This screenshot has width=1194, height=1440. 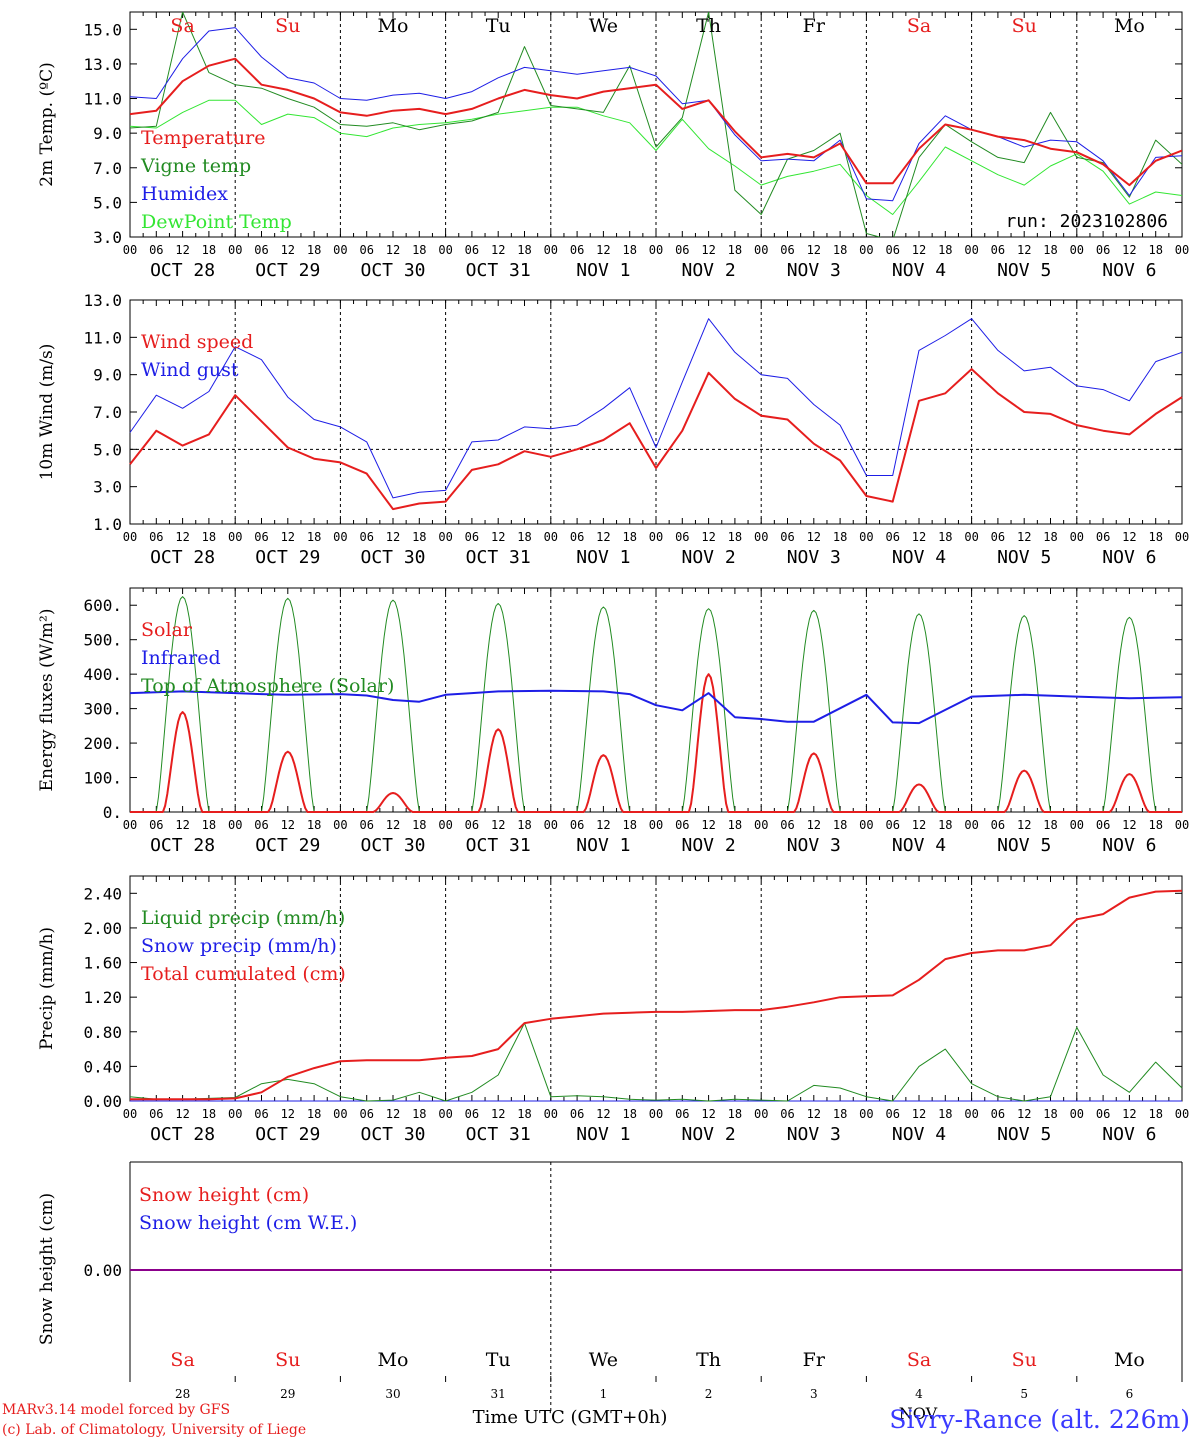 What do you see at coordinates (47, 124) in the screenshot?
I see `y-axis-label: 2m Temp. (ºC)` at bounding box center [47, 124].